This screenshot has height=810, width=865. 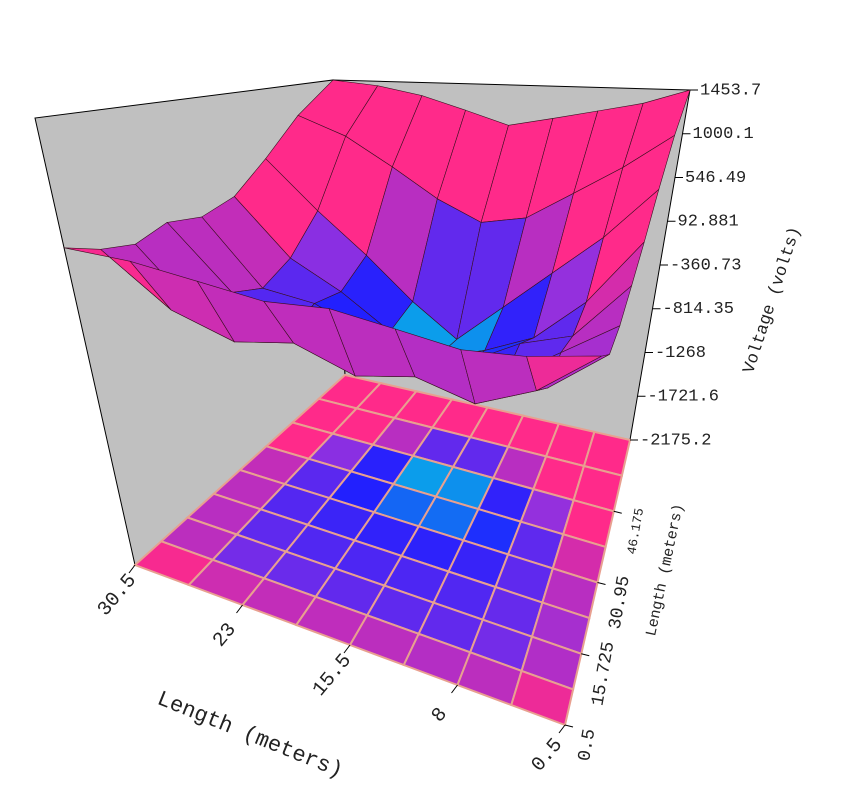 What do you see at coordinates (249, 735) in the screenshot?
I see `x-axis-label: Length (meters)` at bounding box center [249, 735].